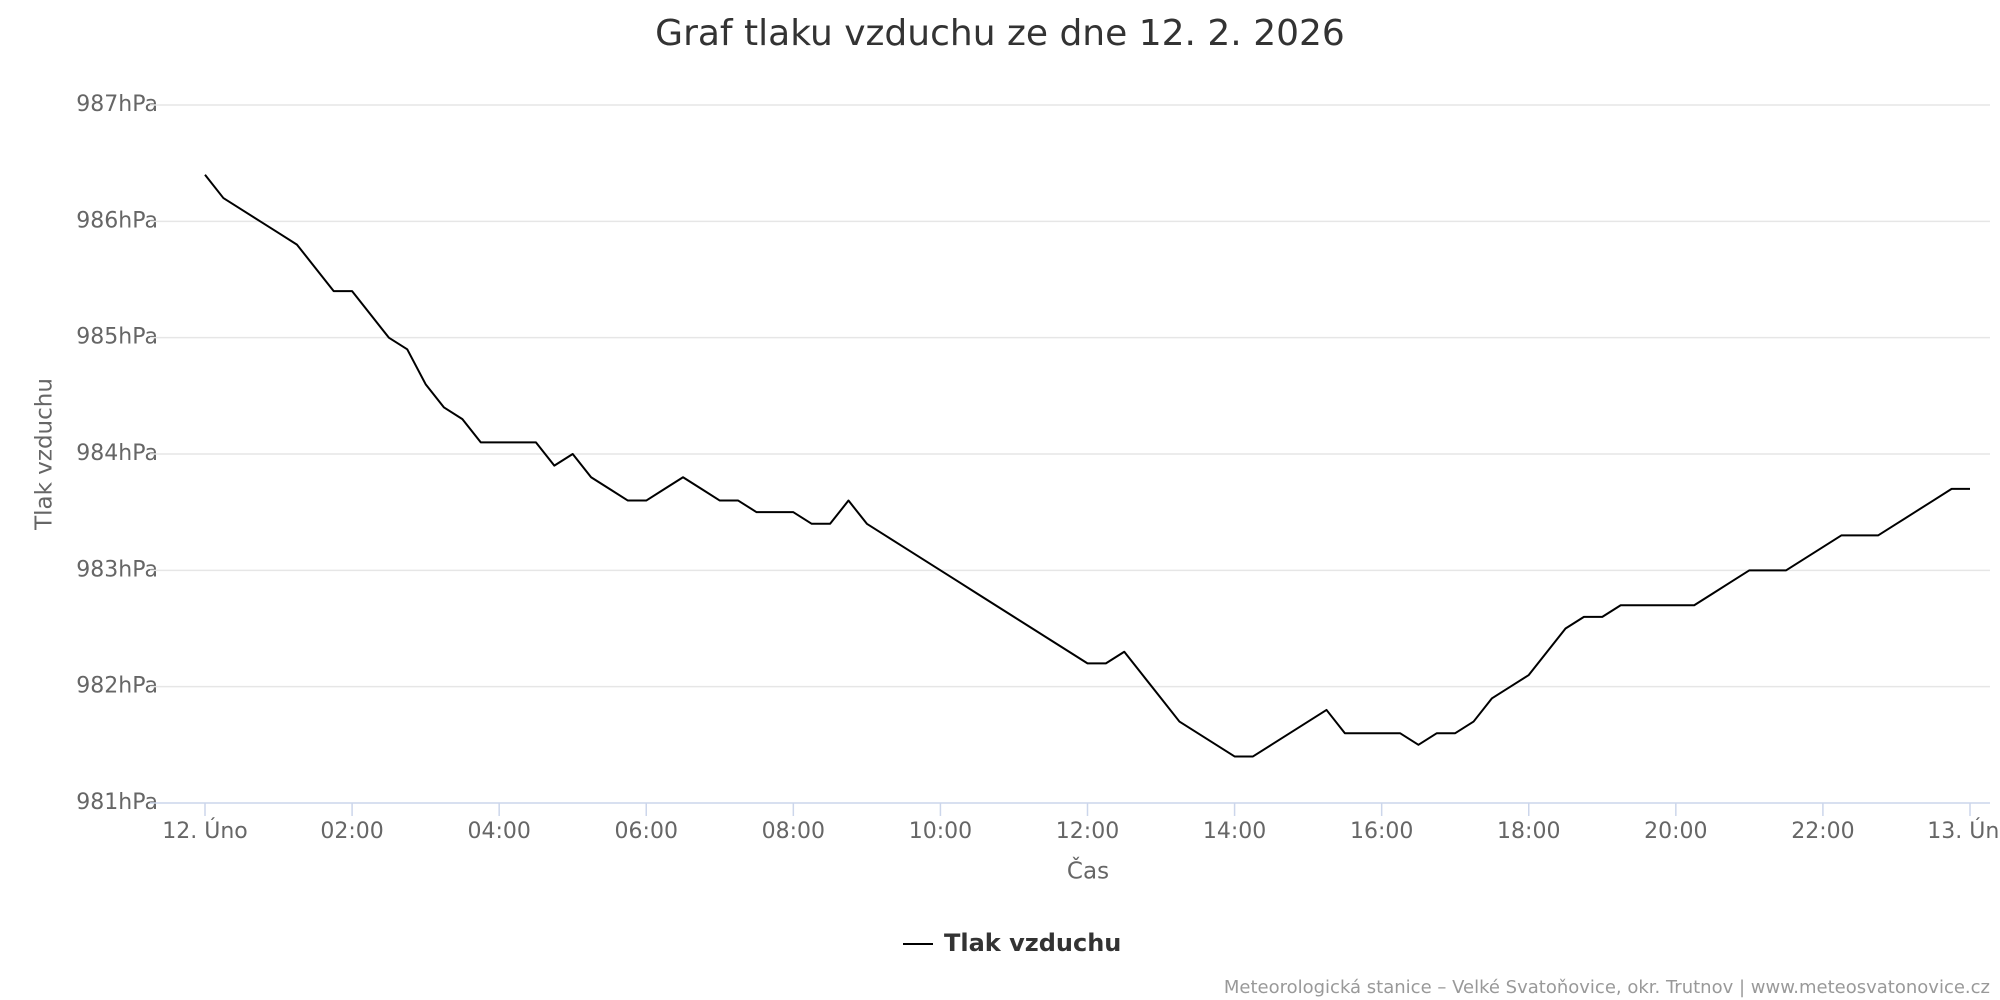 Image resolution: width=2000 pixels, height=1000 pixels. Describe the element at coordinates (646, 831) in the screenshot. I see `x-tick-label: 06:00` at that location.